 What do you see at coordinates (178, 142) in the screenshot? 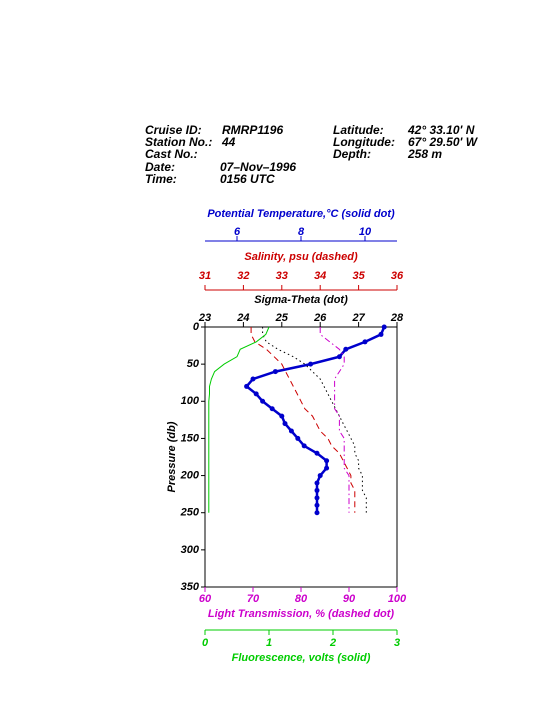
I see `field-label: Station No.:` at bounding box center [178, 142].